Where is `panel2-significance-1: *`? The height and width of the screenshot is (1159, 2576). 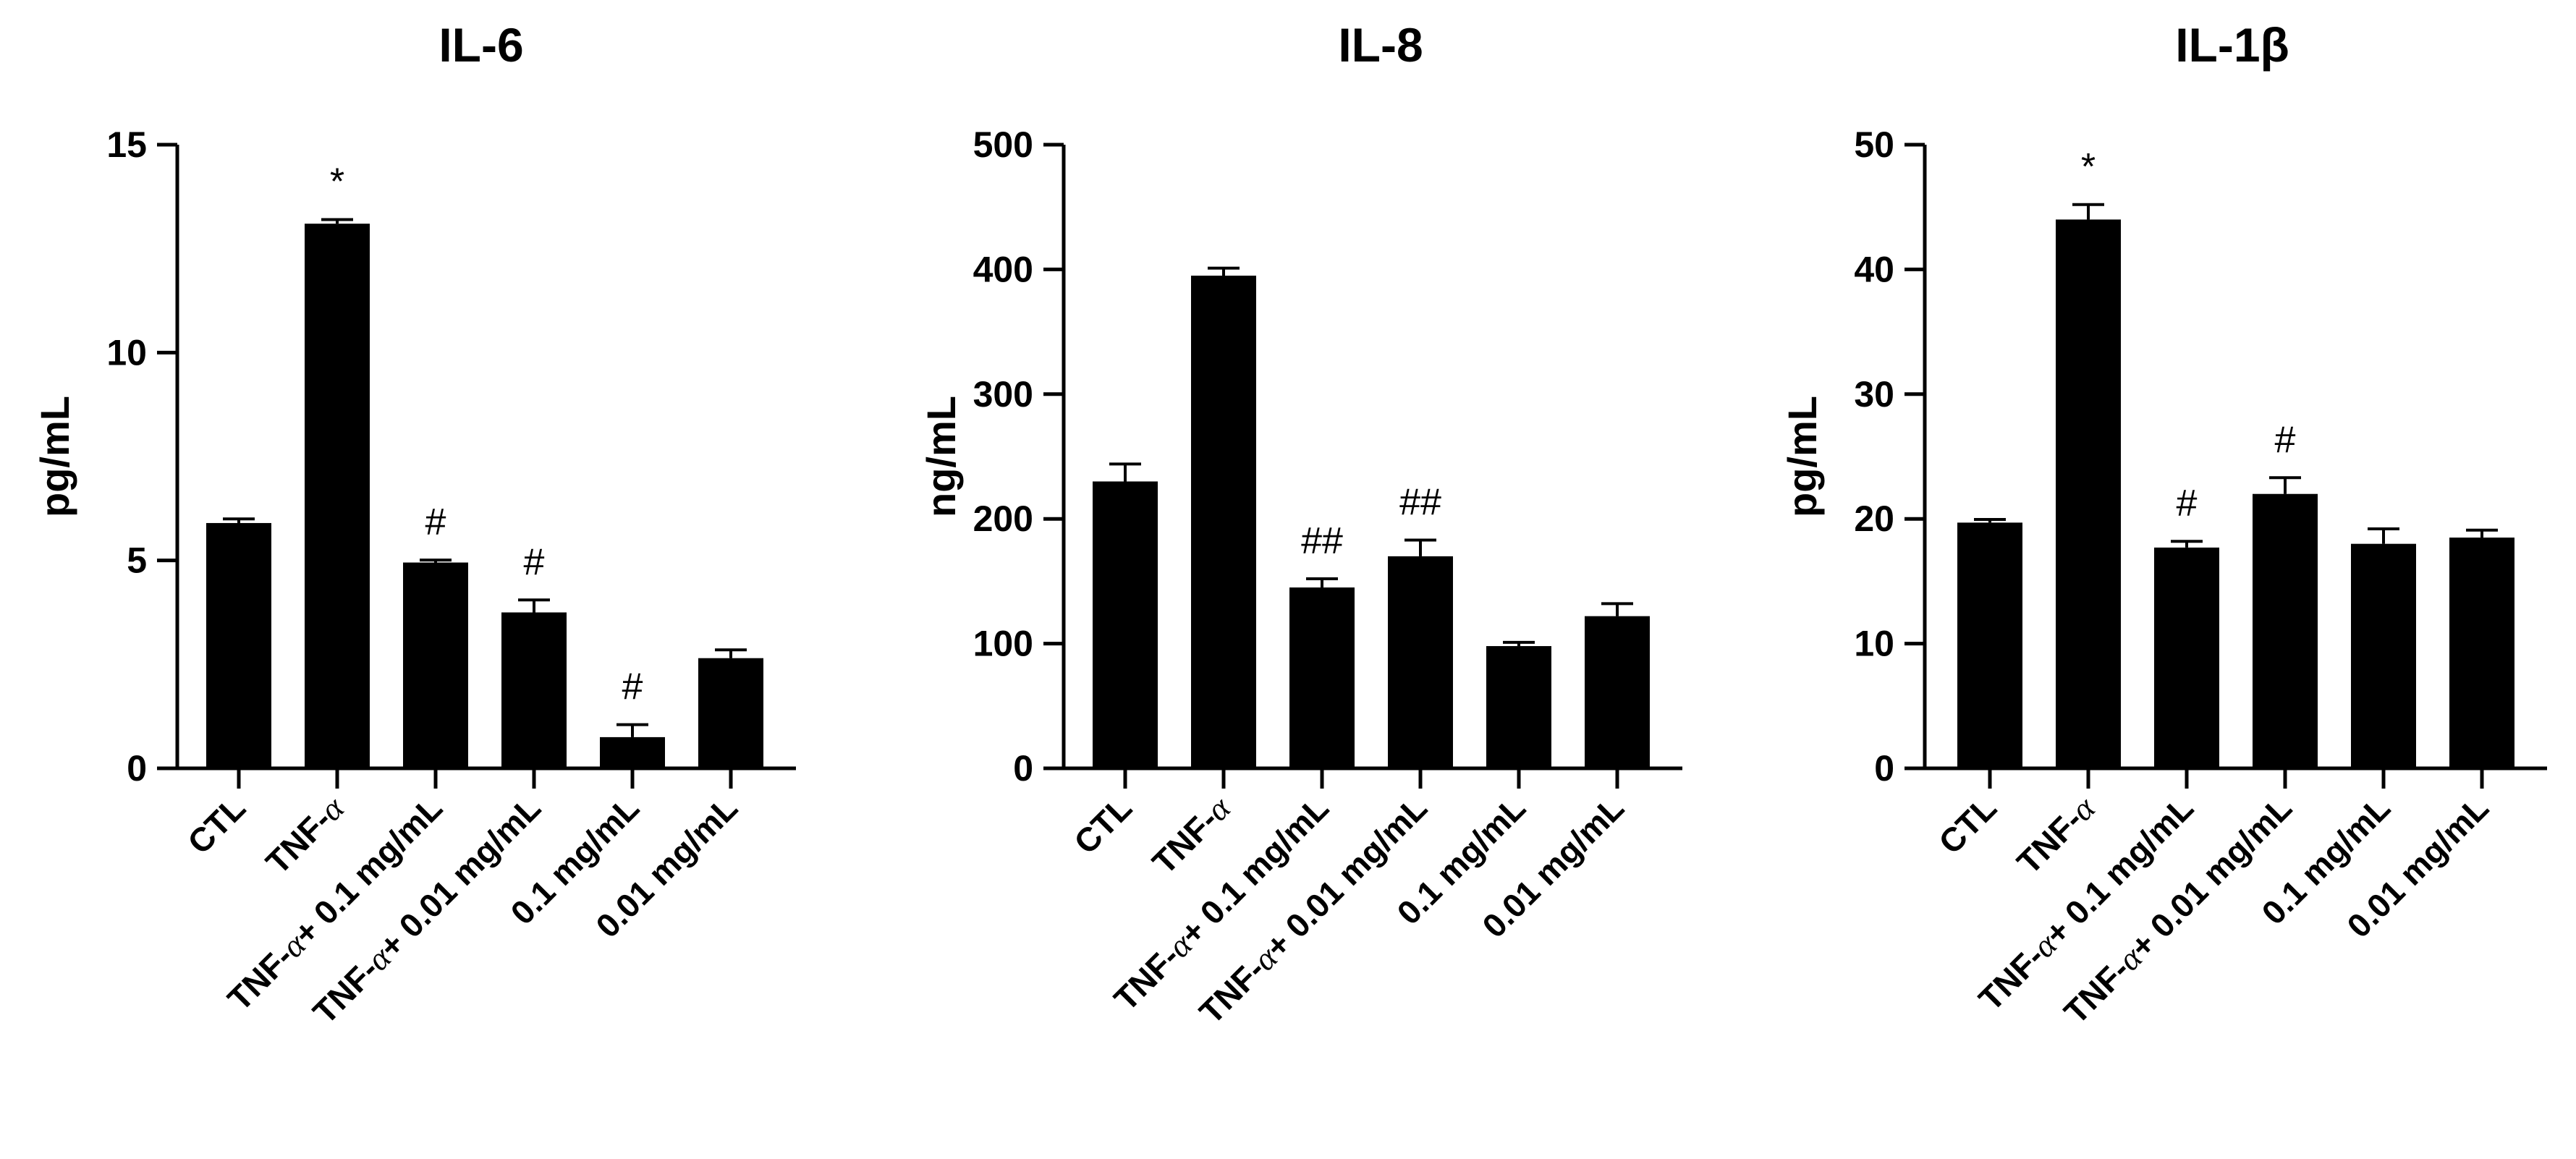
panel2-significance-1: * is located at coordinates (2088, 167).